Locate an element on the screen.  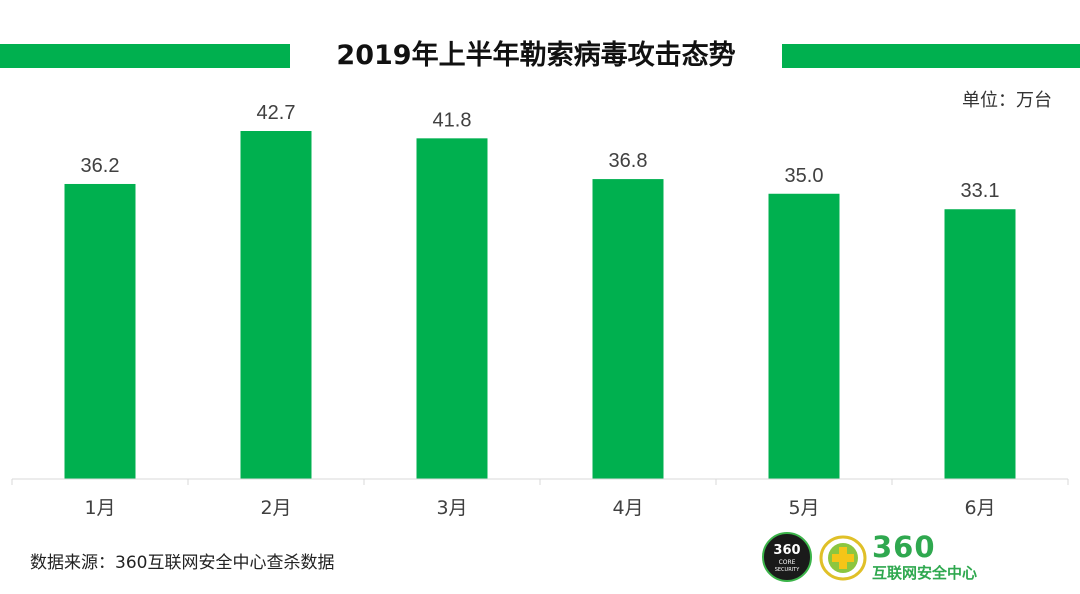
value-label-5: 35.0 is located at coordinates (804, 176).